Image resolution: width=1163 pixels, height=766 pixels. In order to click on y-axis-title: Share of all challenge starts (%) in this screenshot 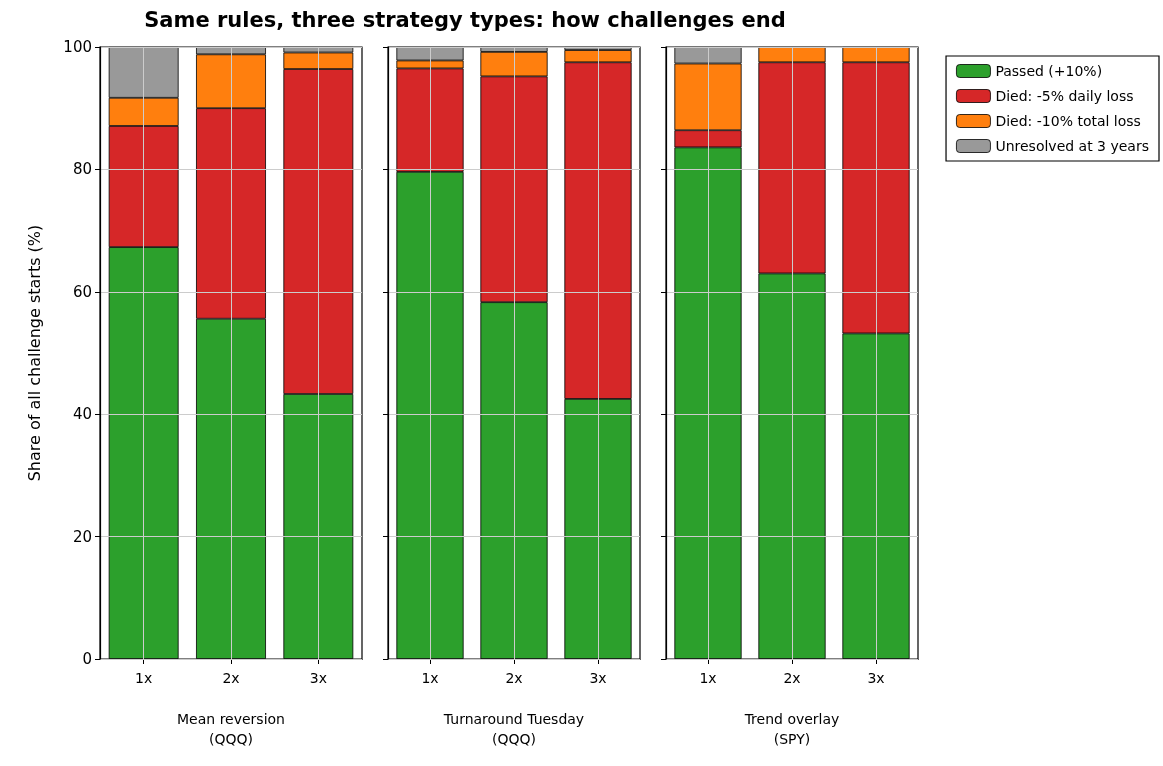, I will do `click(34, 353)`.